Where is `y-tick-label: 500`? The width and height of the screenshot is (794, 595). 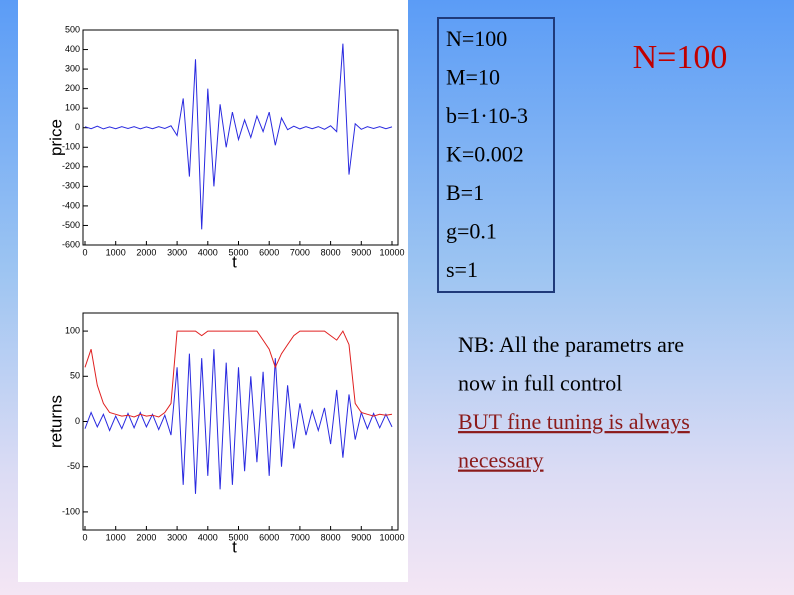 y-tick-label: 500 is located at coordinates (72, 29).